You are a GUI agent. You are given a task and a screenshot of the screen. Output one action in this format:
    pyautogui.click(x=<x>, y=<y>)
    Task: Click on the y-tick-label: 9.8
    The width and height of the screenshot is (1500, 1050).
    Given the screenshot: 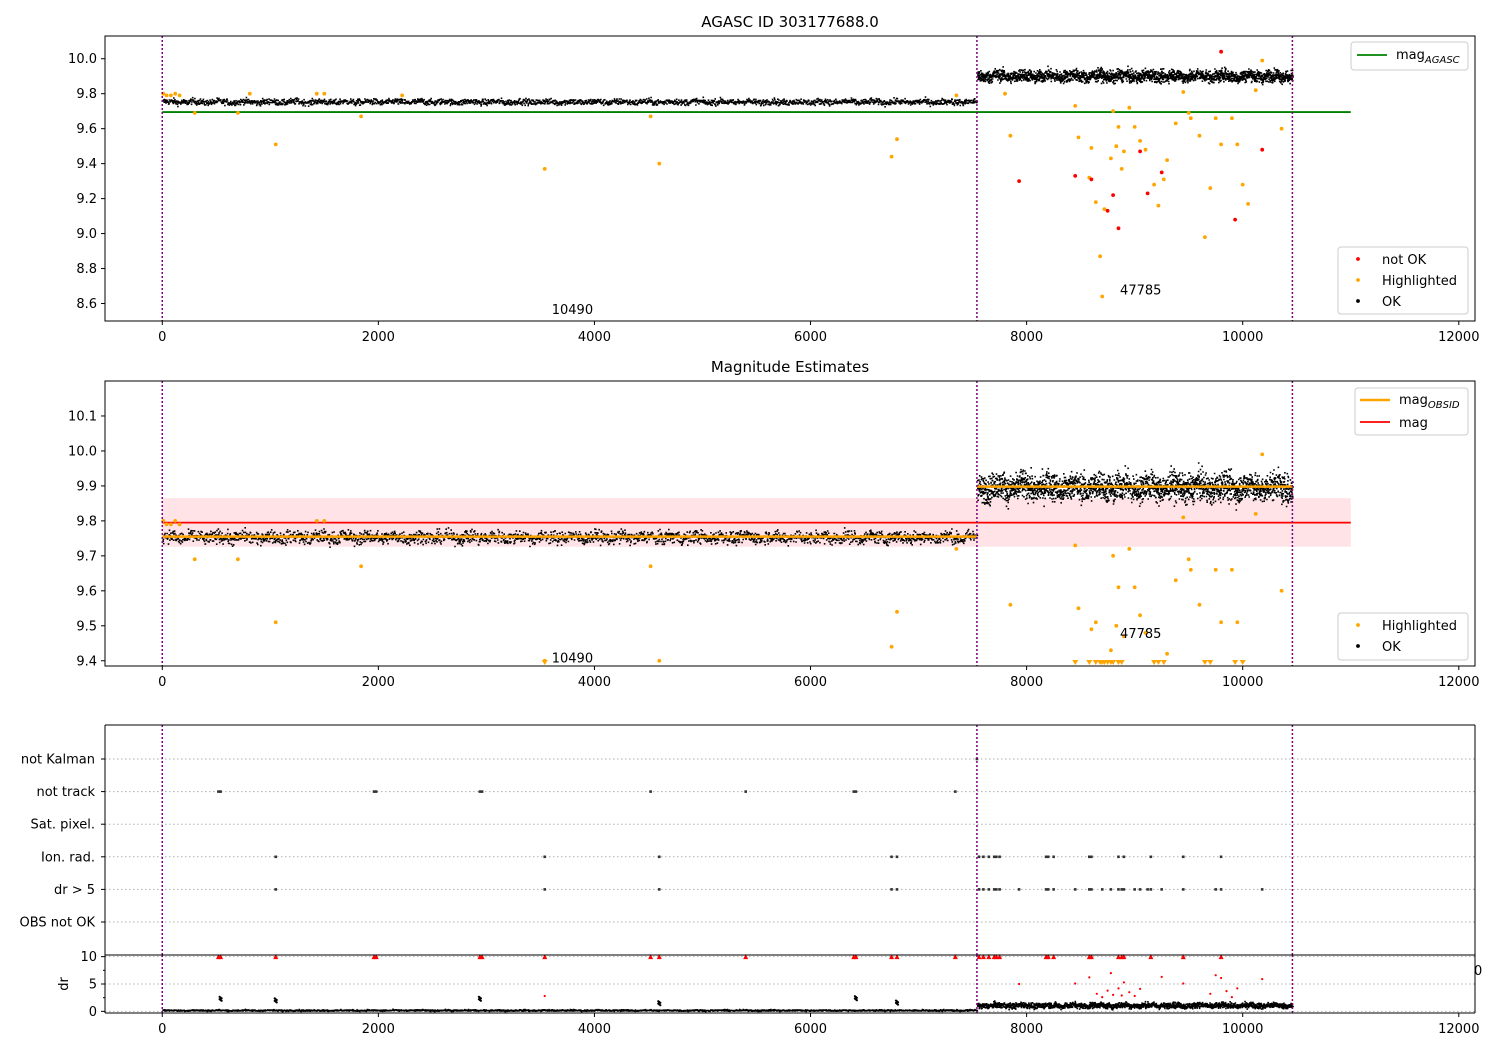 What is the action you would take?
    pyautogui.click(x=86, y=521)
    